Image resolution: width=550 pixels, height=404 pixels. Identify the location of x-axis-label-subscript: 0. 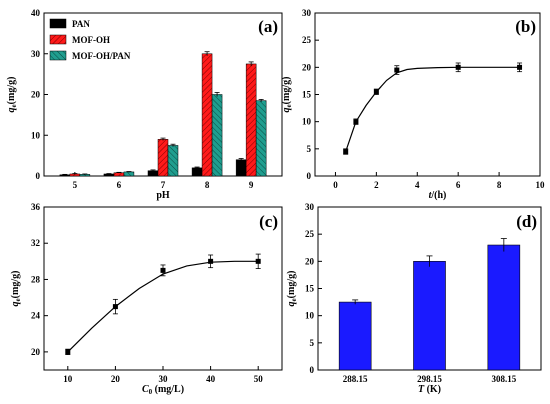
(151, 392).